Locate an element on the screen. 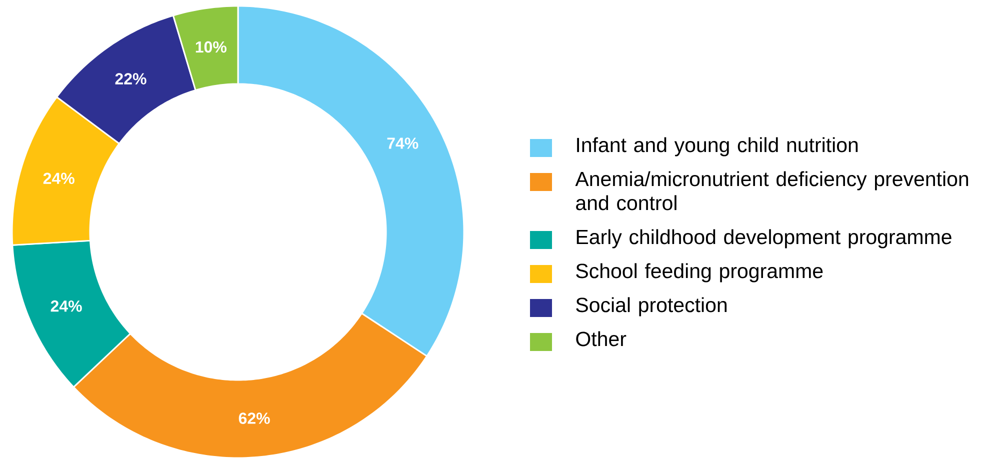 This screenshot has width=989, height=460. legend-label: Social protection is located at coordinates (651, 306).